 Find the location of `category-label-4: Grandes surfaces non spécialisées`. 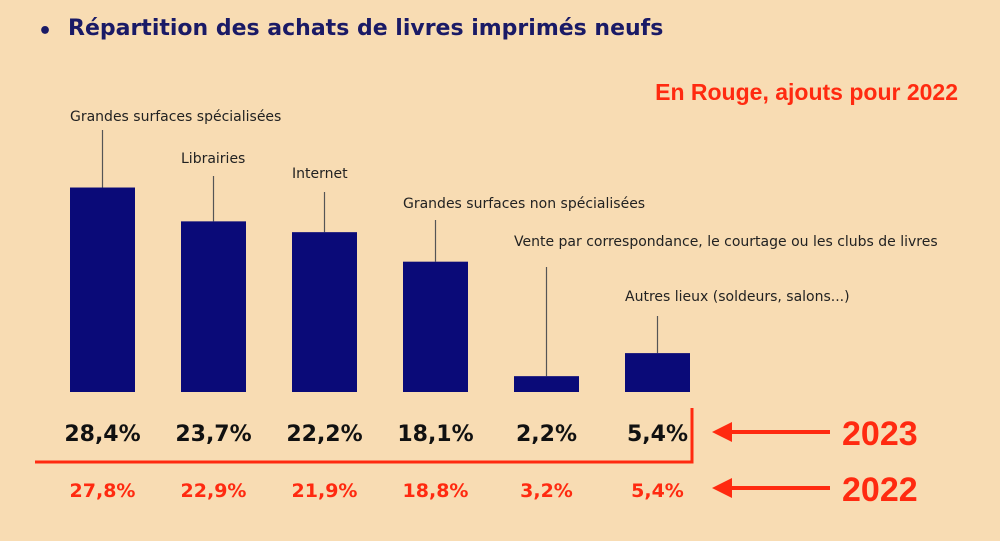

category-label-4: Grandes surfaces non spécialisées is located at coordinates (524, 204).